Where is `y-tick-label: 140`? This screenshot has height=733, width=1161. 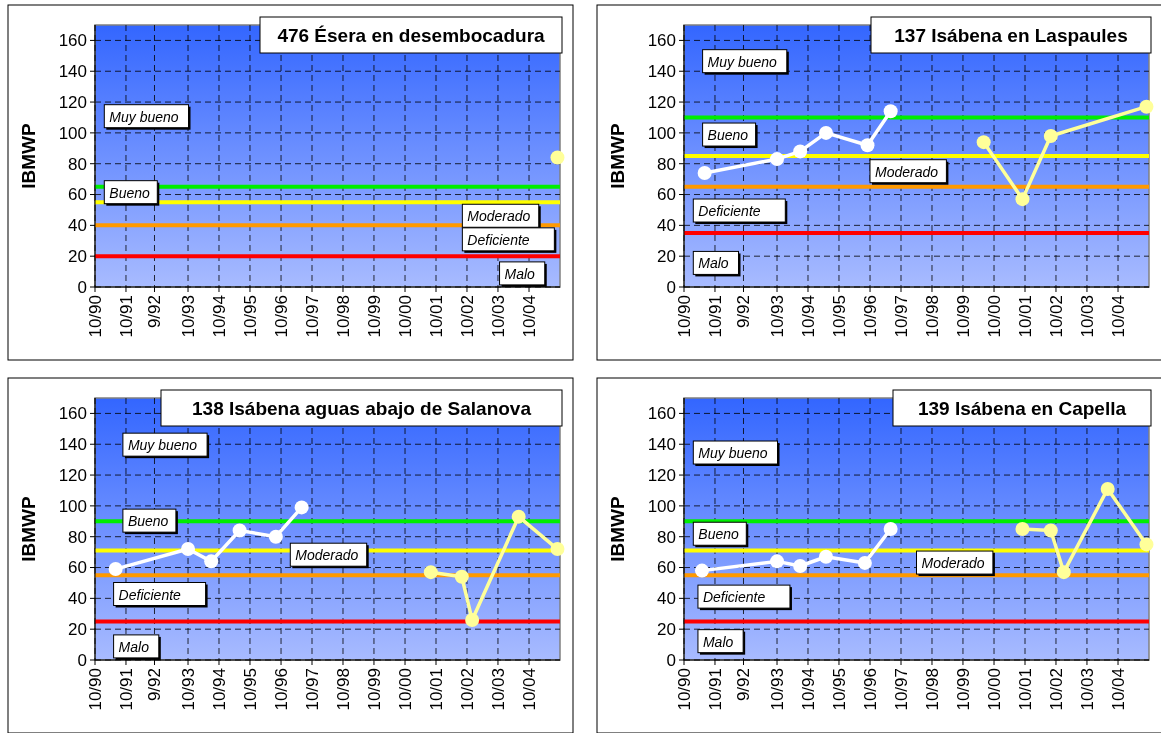
y-tick-label: 140 is located at coordinates (661, 72).